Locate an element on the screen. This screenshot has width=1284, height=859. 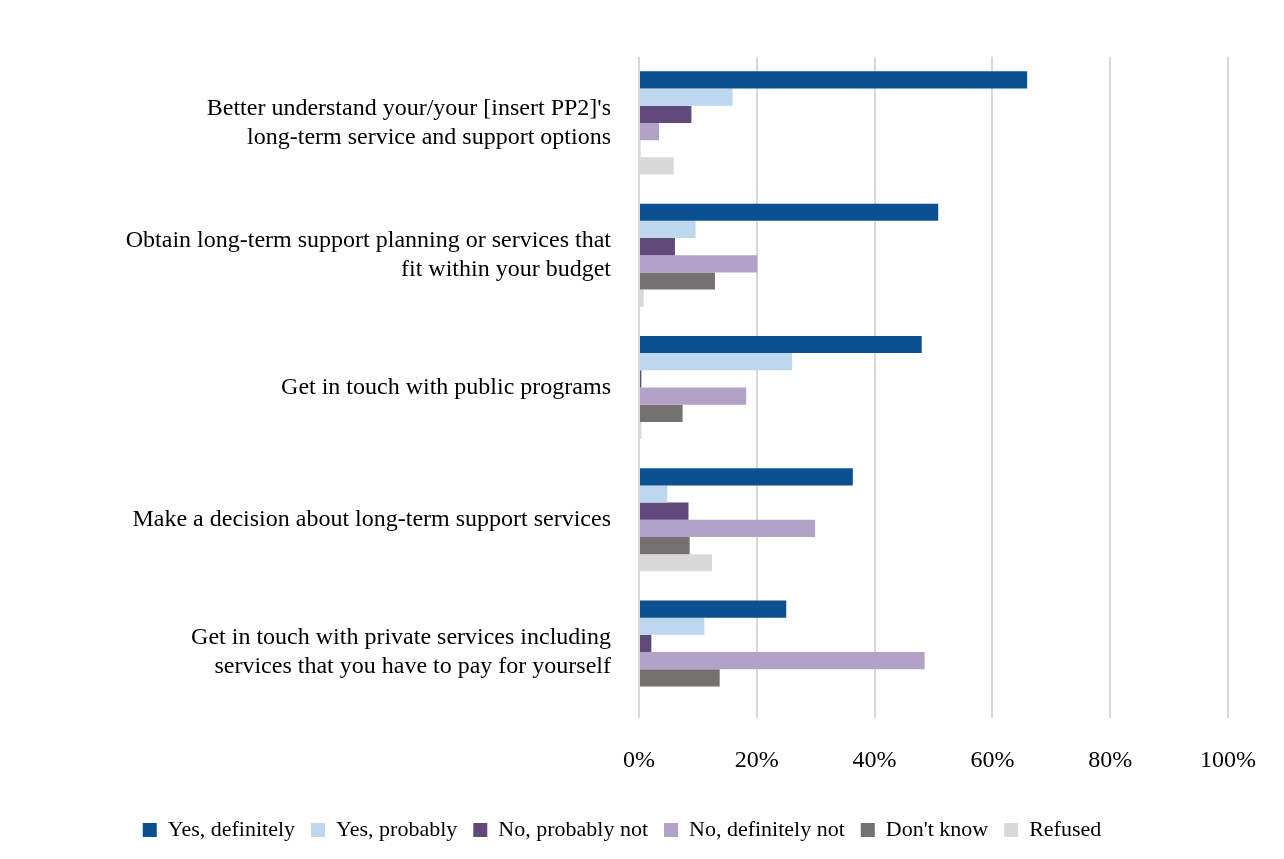
x-tick-label: 60% is located at coordinates (992, 758).